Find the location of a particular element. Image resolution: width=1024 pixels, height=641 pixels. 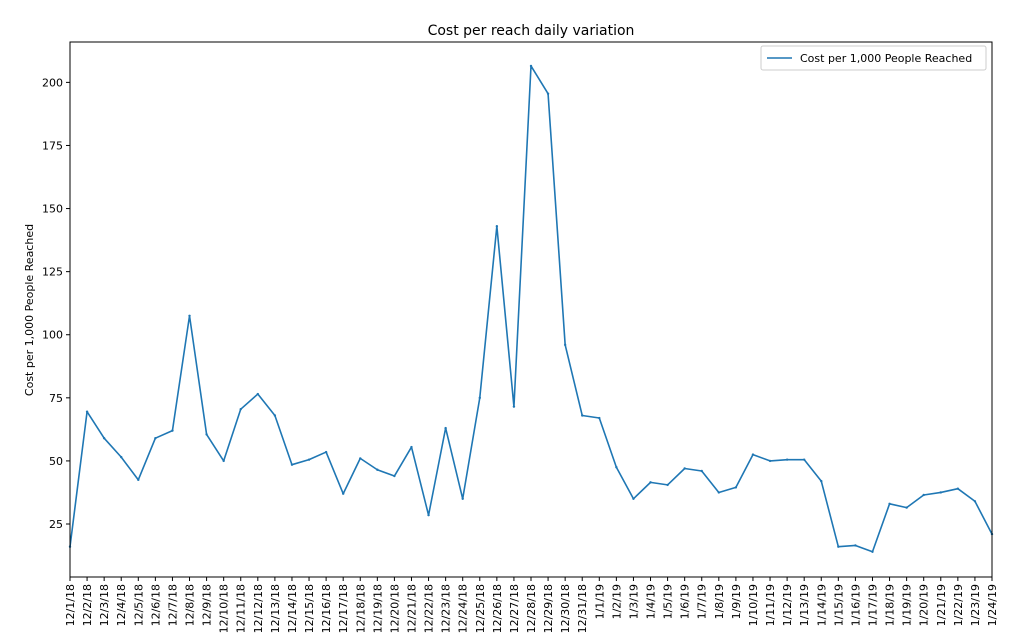

x-tick-label: 1/9/19 is located at coordinates (736, 601).